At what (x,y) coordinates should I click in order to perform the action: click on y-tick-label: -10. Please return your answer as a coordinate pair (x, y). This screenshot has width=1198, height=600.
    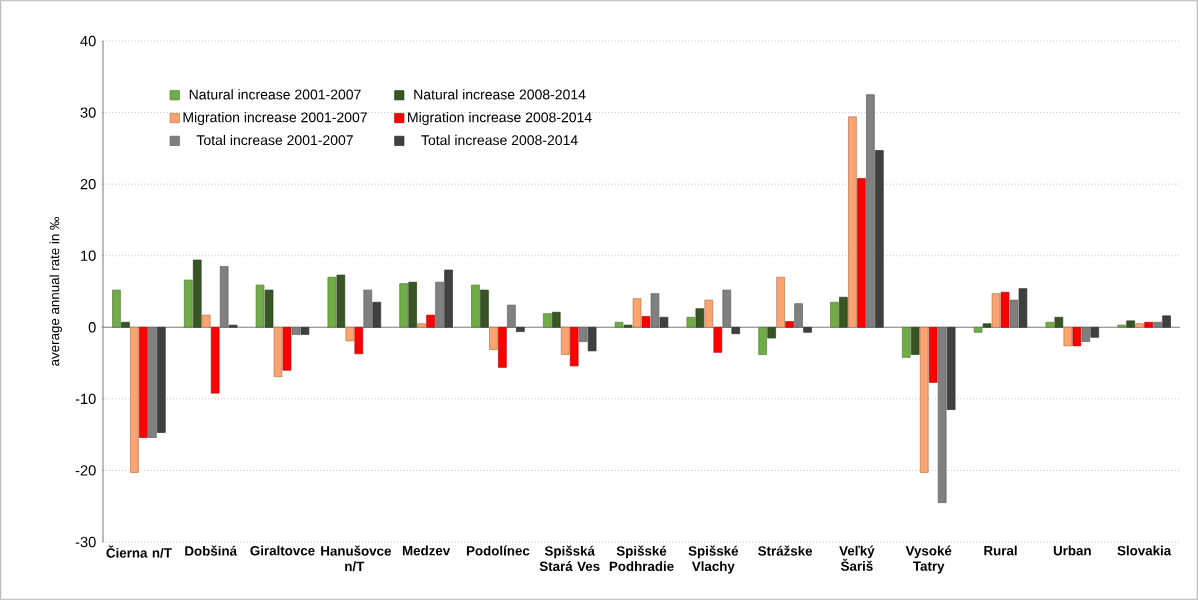
    Looking at the image, I should click on (85, 399).